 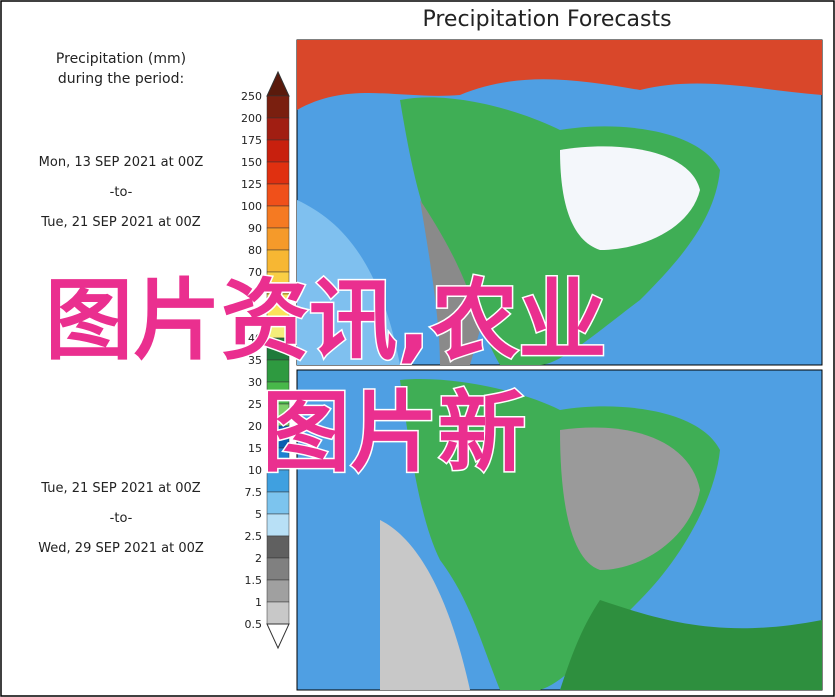 What do you see at coordinates (121, 79) in the screenshot?
I see `legend-title: during the period:` at bounding box center [121, 79].